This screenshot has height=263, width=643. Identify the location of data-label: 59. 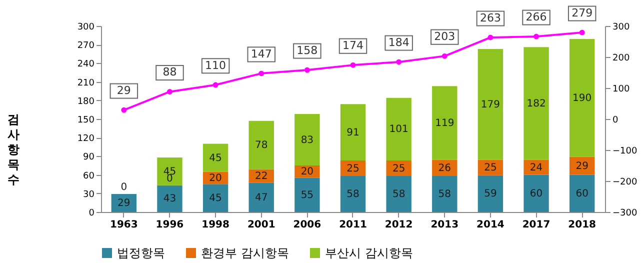
(490, 194).